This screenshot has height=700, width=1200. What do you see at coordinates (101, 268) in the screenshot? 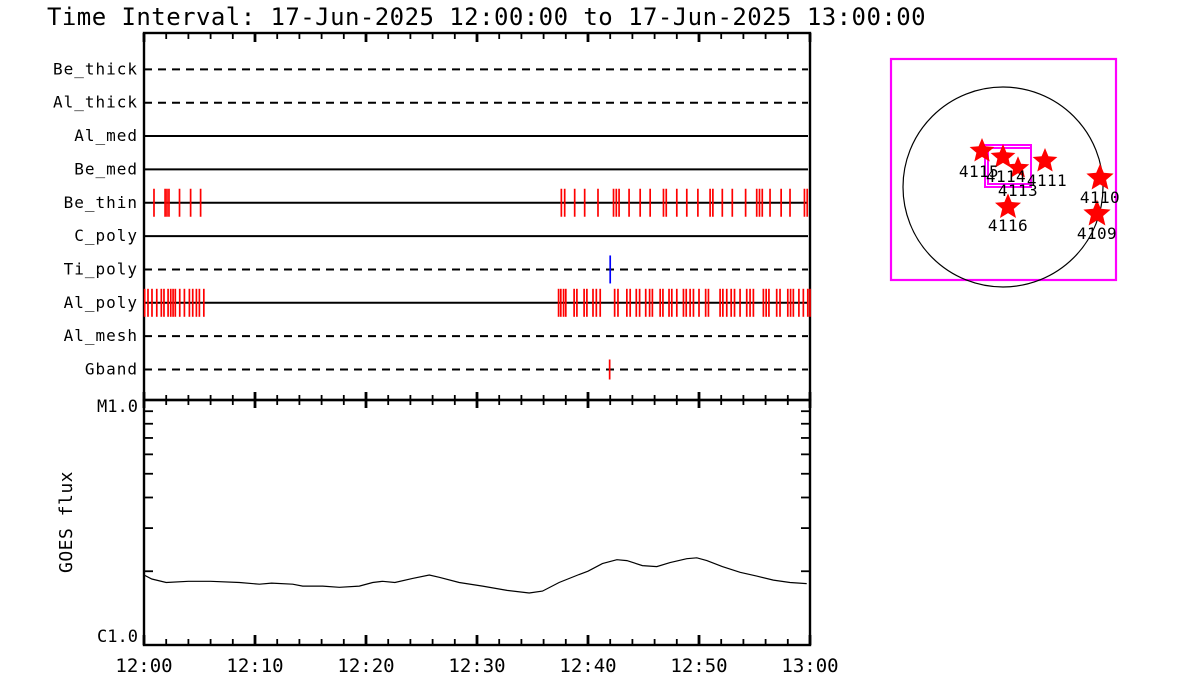
I see `filter-row-label: Ti_poly` at bounding box center [101, 268].